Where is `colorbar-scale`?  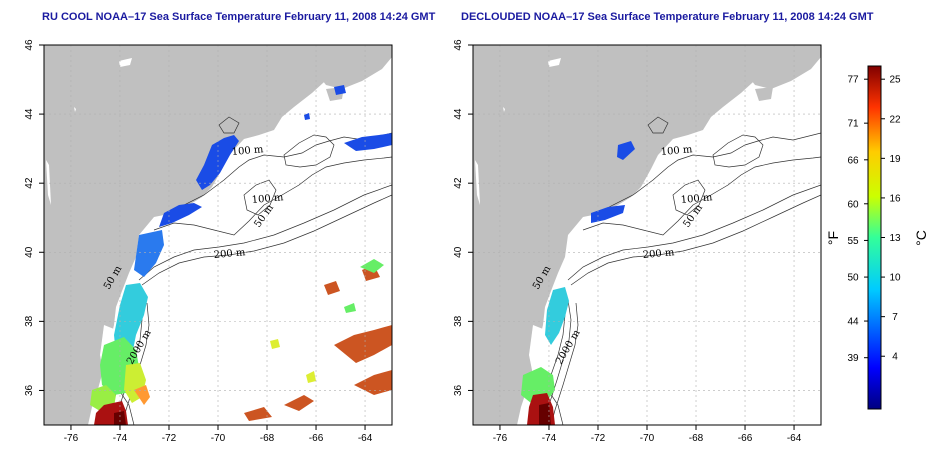
colorbar-scale is located at coordinates (874, 237).